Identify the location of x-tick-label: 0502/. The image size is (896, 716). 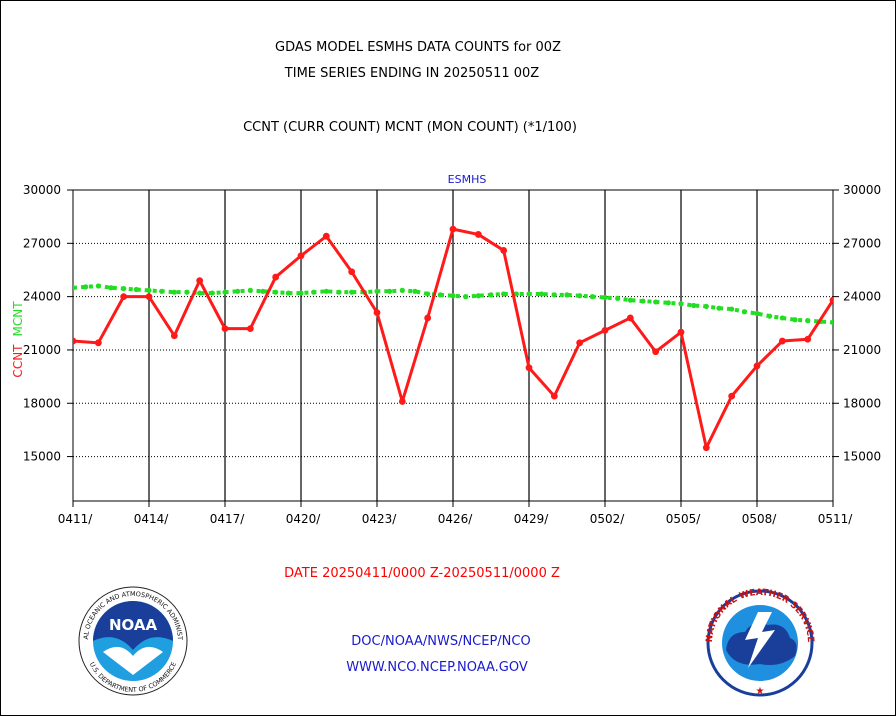
(608, 519).